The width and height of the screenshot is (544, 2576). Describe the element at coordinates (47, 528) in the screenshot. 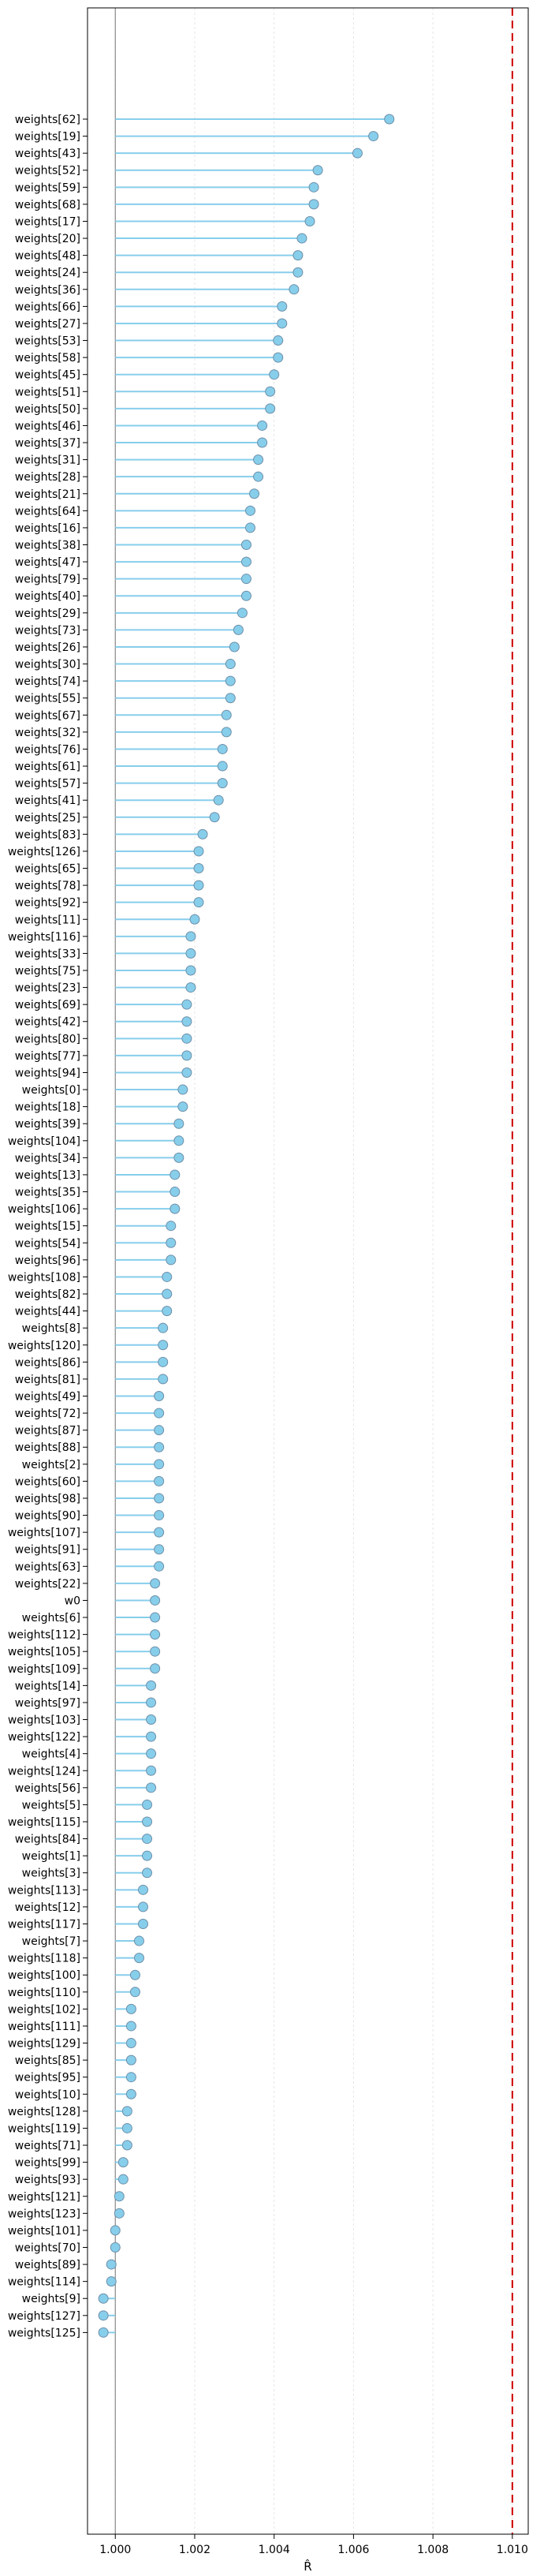

I see `y-tick-label: weights[16]` at that location.